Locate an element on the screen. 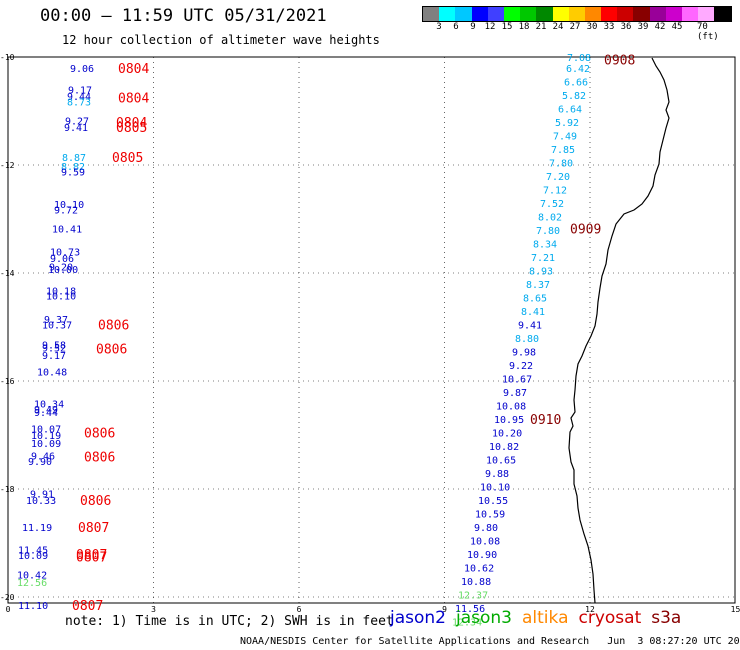  wave-height-value: 7.52 is located at coordinates (552, 204).